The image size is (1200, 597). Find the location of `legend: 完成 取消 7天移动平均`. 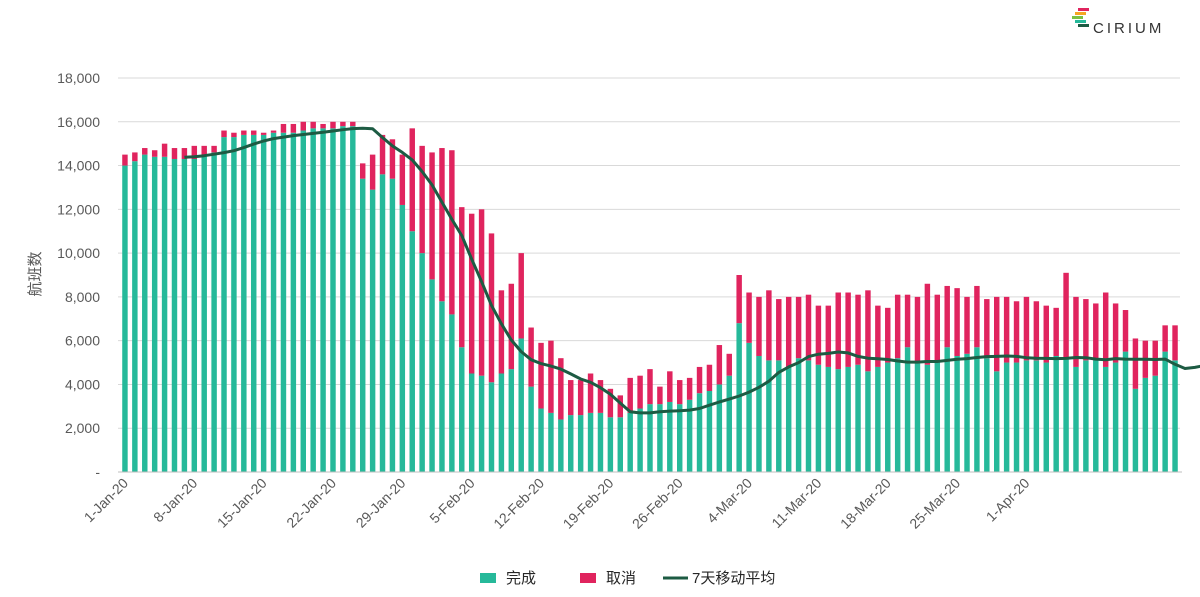

legend: 完成 取消 7天移动平均 is located at coordinates (627, 578).